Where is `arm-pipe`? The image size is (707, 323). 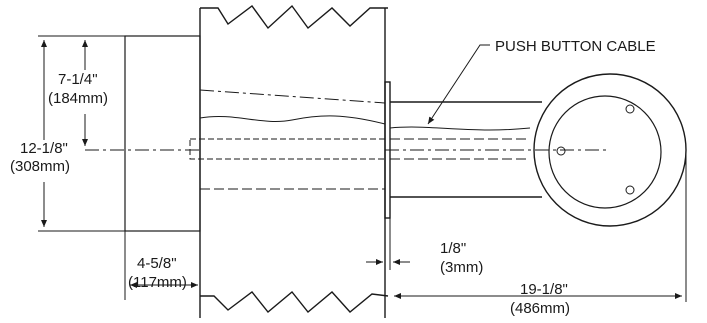 arm-pipe is located at coordinates (465, 149).